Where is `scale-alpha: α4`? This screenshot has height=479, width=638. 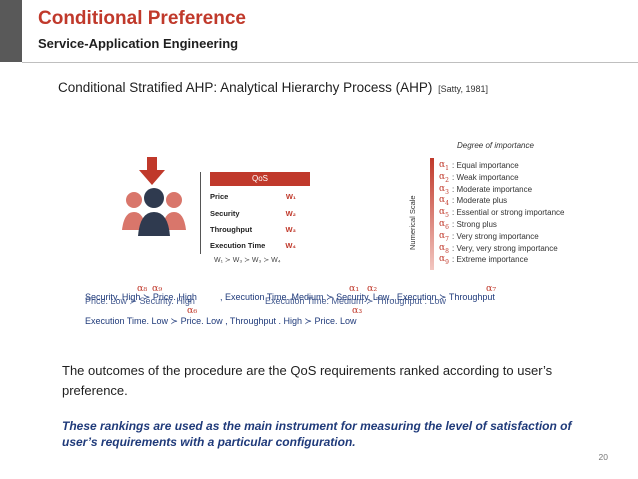 scale-alpha: α4 is located at coordinates (444, 201).